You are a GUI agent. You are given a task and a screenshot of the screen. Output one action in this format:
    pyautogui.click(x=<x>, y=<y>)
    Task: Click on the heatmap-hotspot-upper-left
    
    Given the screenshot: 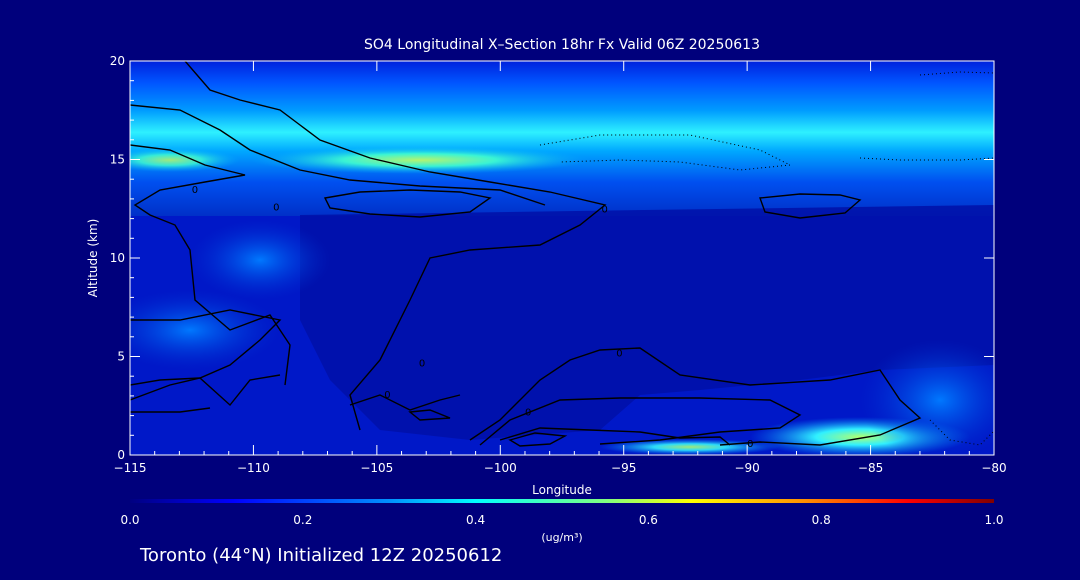 What is the action you would take?
    pyautogui.click(x=185, y=160)
    